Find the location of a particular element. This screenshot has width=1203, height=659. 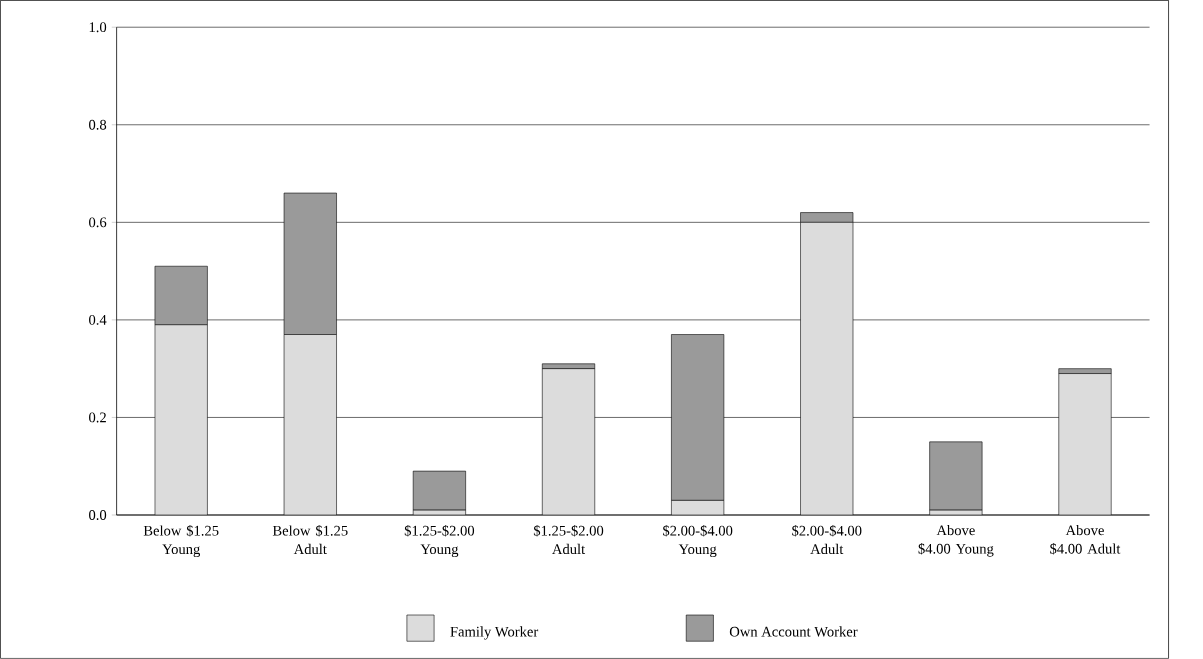

y-tick-label: 0.2 is located at coordinates (97, 417).